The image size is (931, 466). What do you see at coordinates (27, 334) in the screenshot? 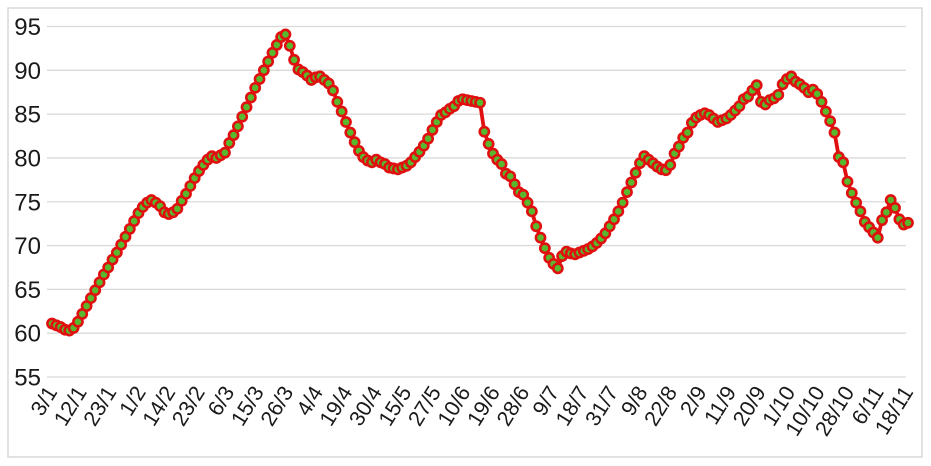
I see `y-axis-label: 60` at bounding box center [27, 334].